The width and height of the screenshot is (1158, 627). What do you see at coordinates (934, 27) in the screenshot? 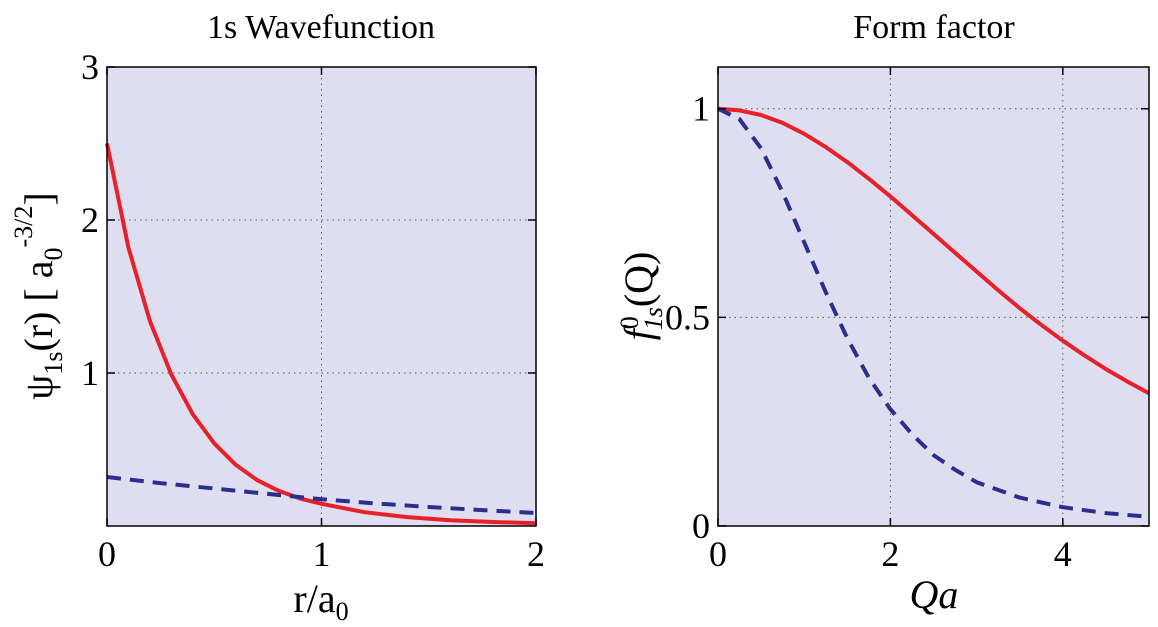
I see `chart-title: Form factor` at bounding box center [934, 27].